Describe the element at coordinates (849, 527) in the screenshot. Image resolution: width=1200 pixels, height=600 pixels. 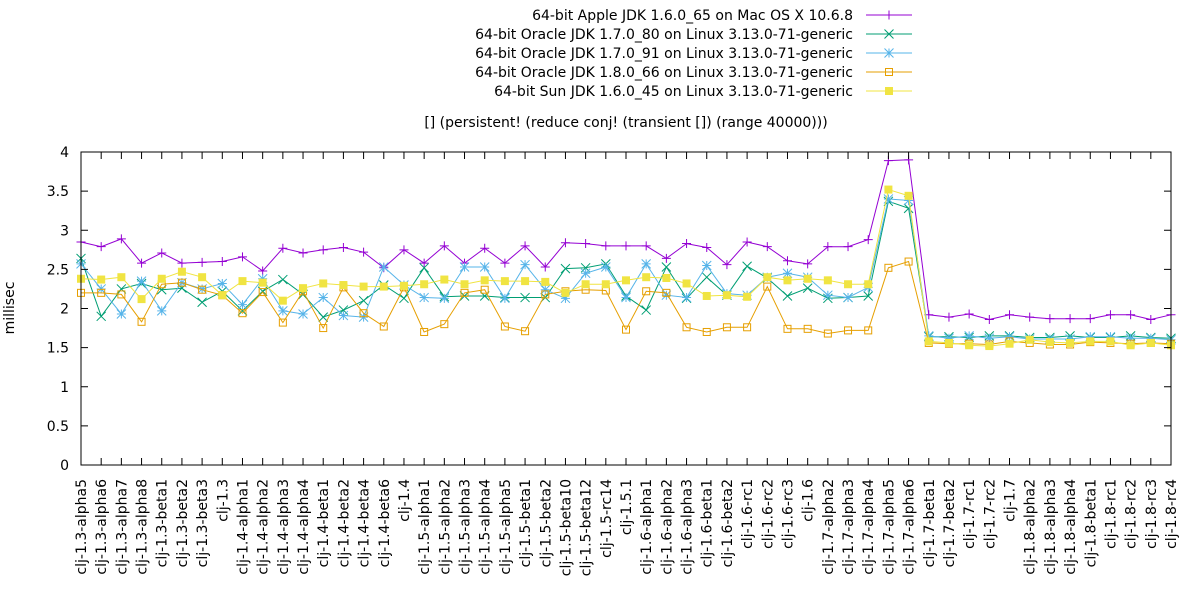
I see `x-tick-label: clj-1.7-alpha3` at that location.